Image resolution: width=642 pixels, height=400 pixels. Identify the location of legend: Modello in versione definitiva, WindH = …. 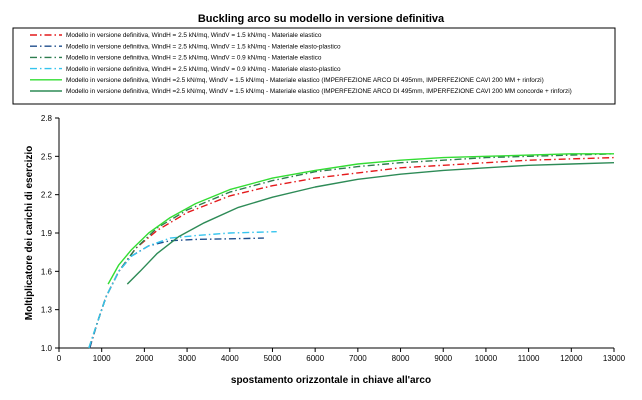
(301, 63).